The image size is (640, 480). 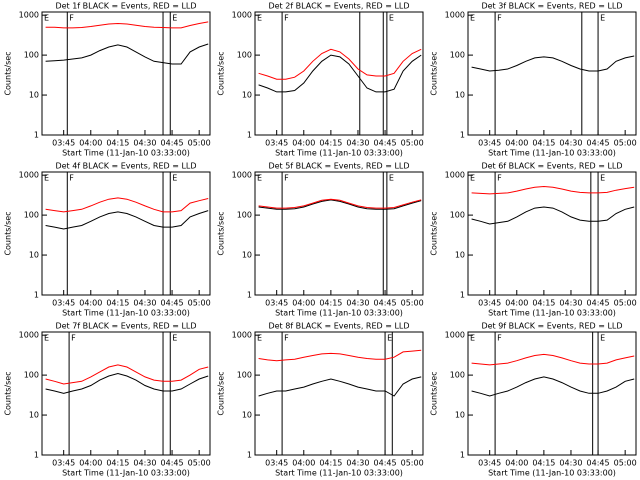 What do you see at coordinates (125, 6) in the screenshot?
I see `chart-title: Det 1f BLACK = Events, RED = LLD` at bounding box center [125, 6].